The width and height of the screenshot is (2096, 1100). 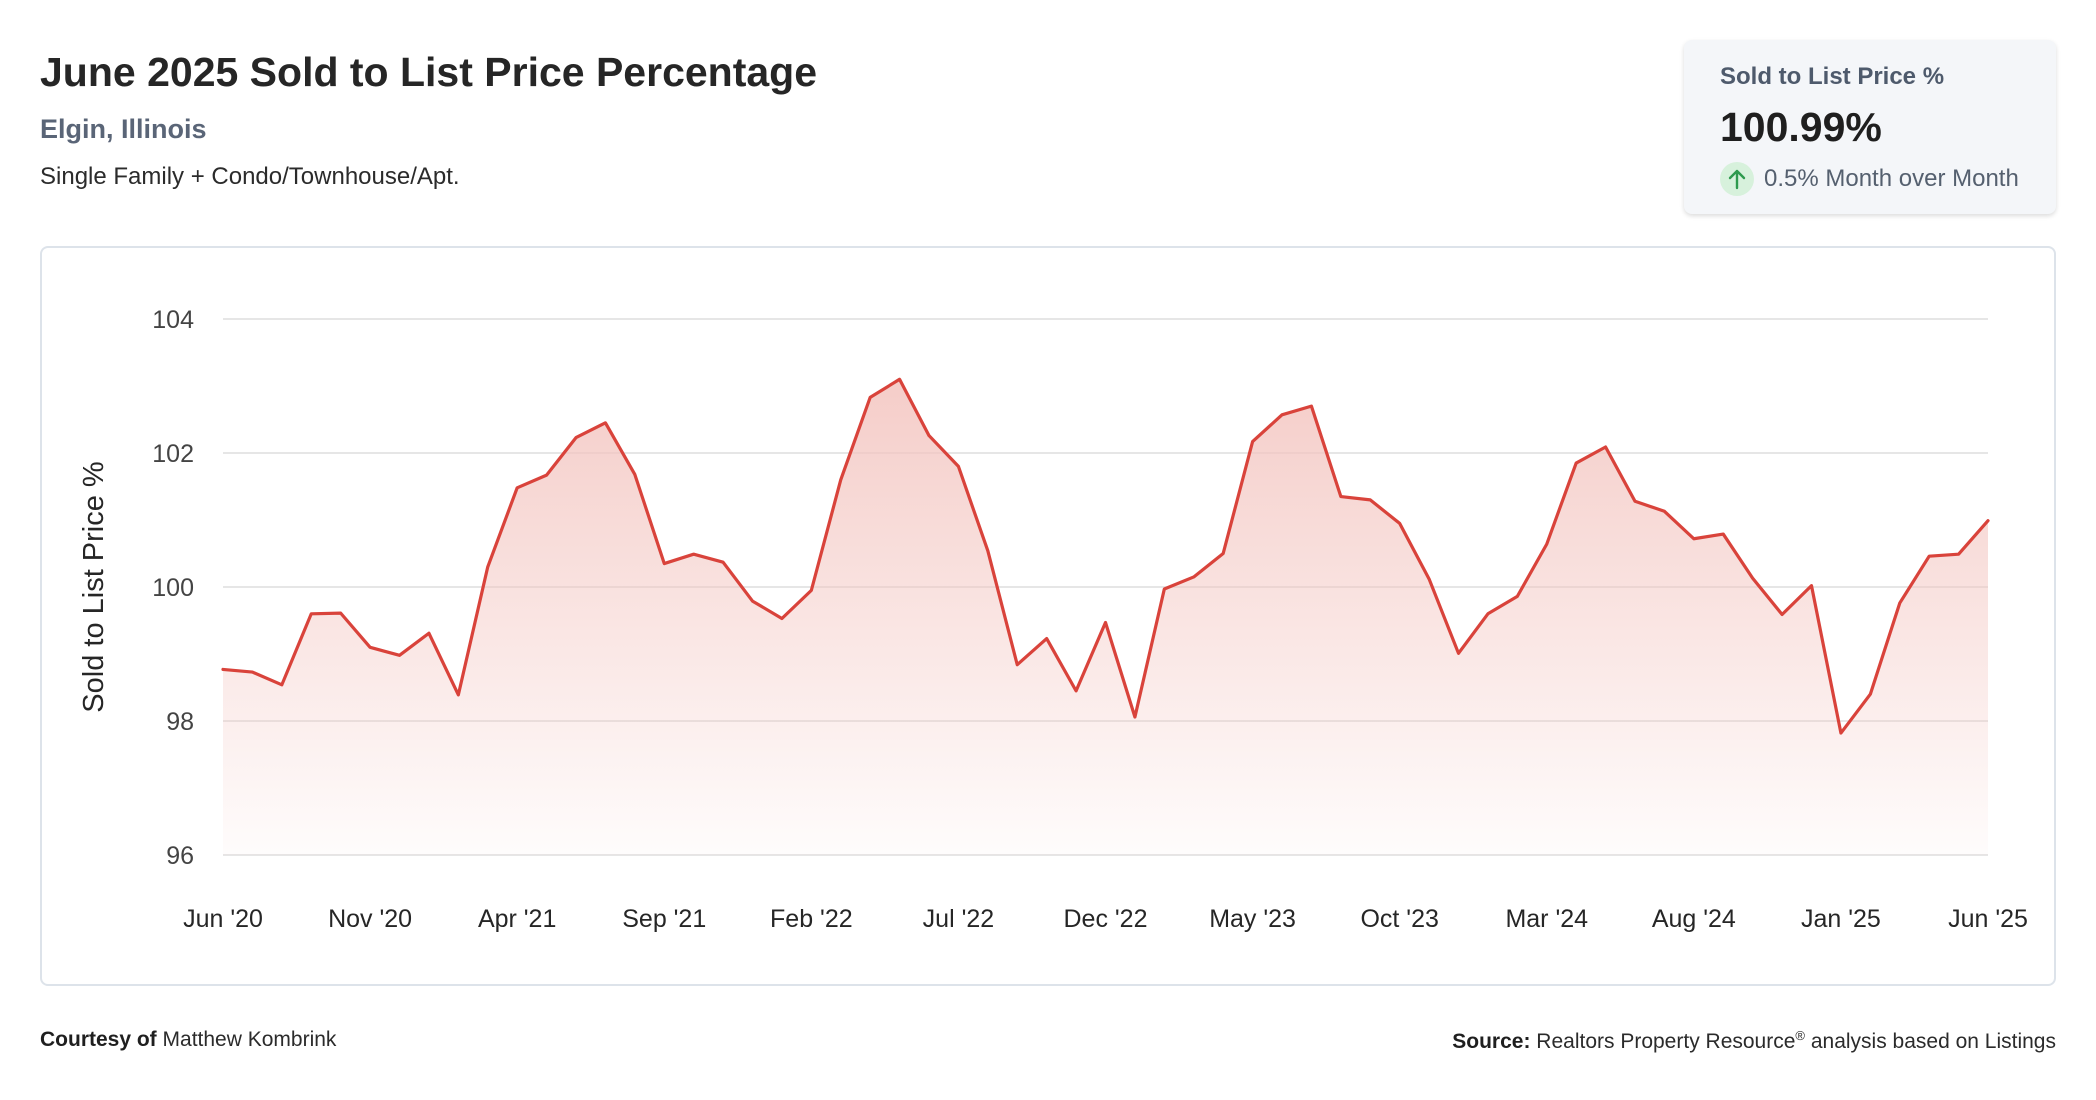 What do you see at coordinates (250, 176) in the screenshot?
I see `property-types: Single Family + Condo/Townhouse/Apt.` at bounding box center [250, 176].